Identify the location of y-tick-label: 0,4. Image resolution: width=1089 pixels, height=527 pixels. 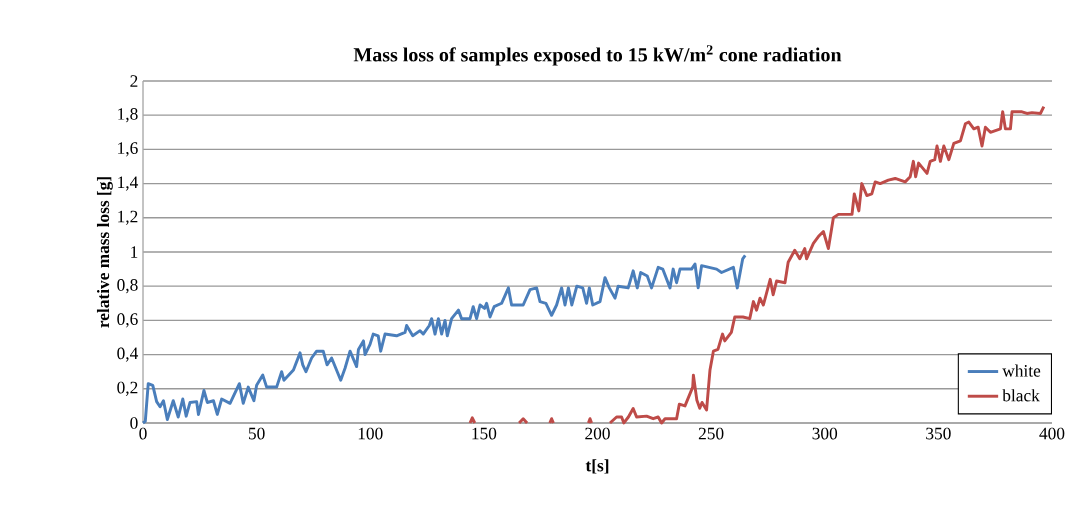
(128, 354).